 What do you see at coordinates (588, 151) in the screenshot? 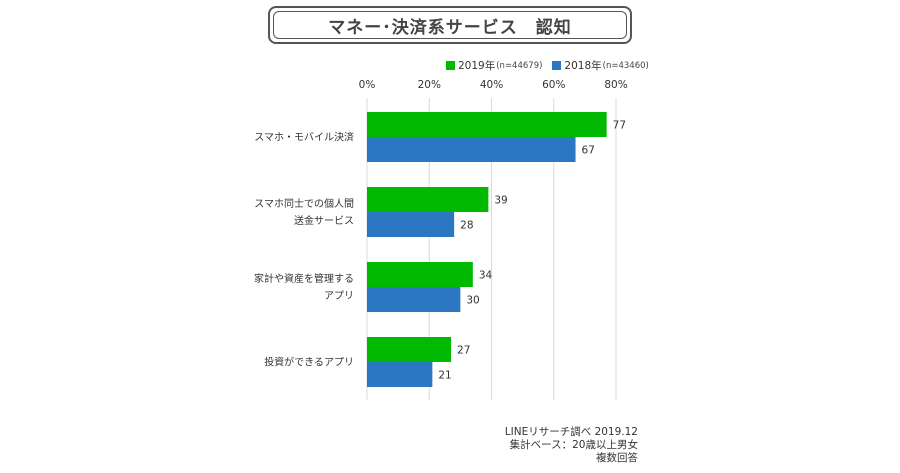
I see `bar-value-label: 67` at bounding box center [588, 151].